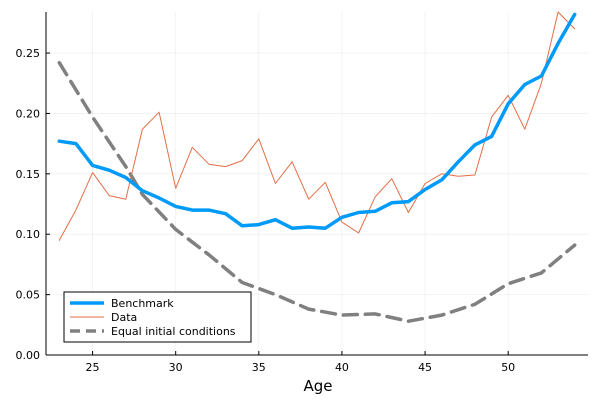 The image size is (600, 400). I want to click on y-tick-label: 0.00, so click(28, 355).